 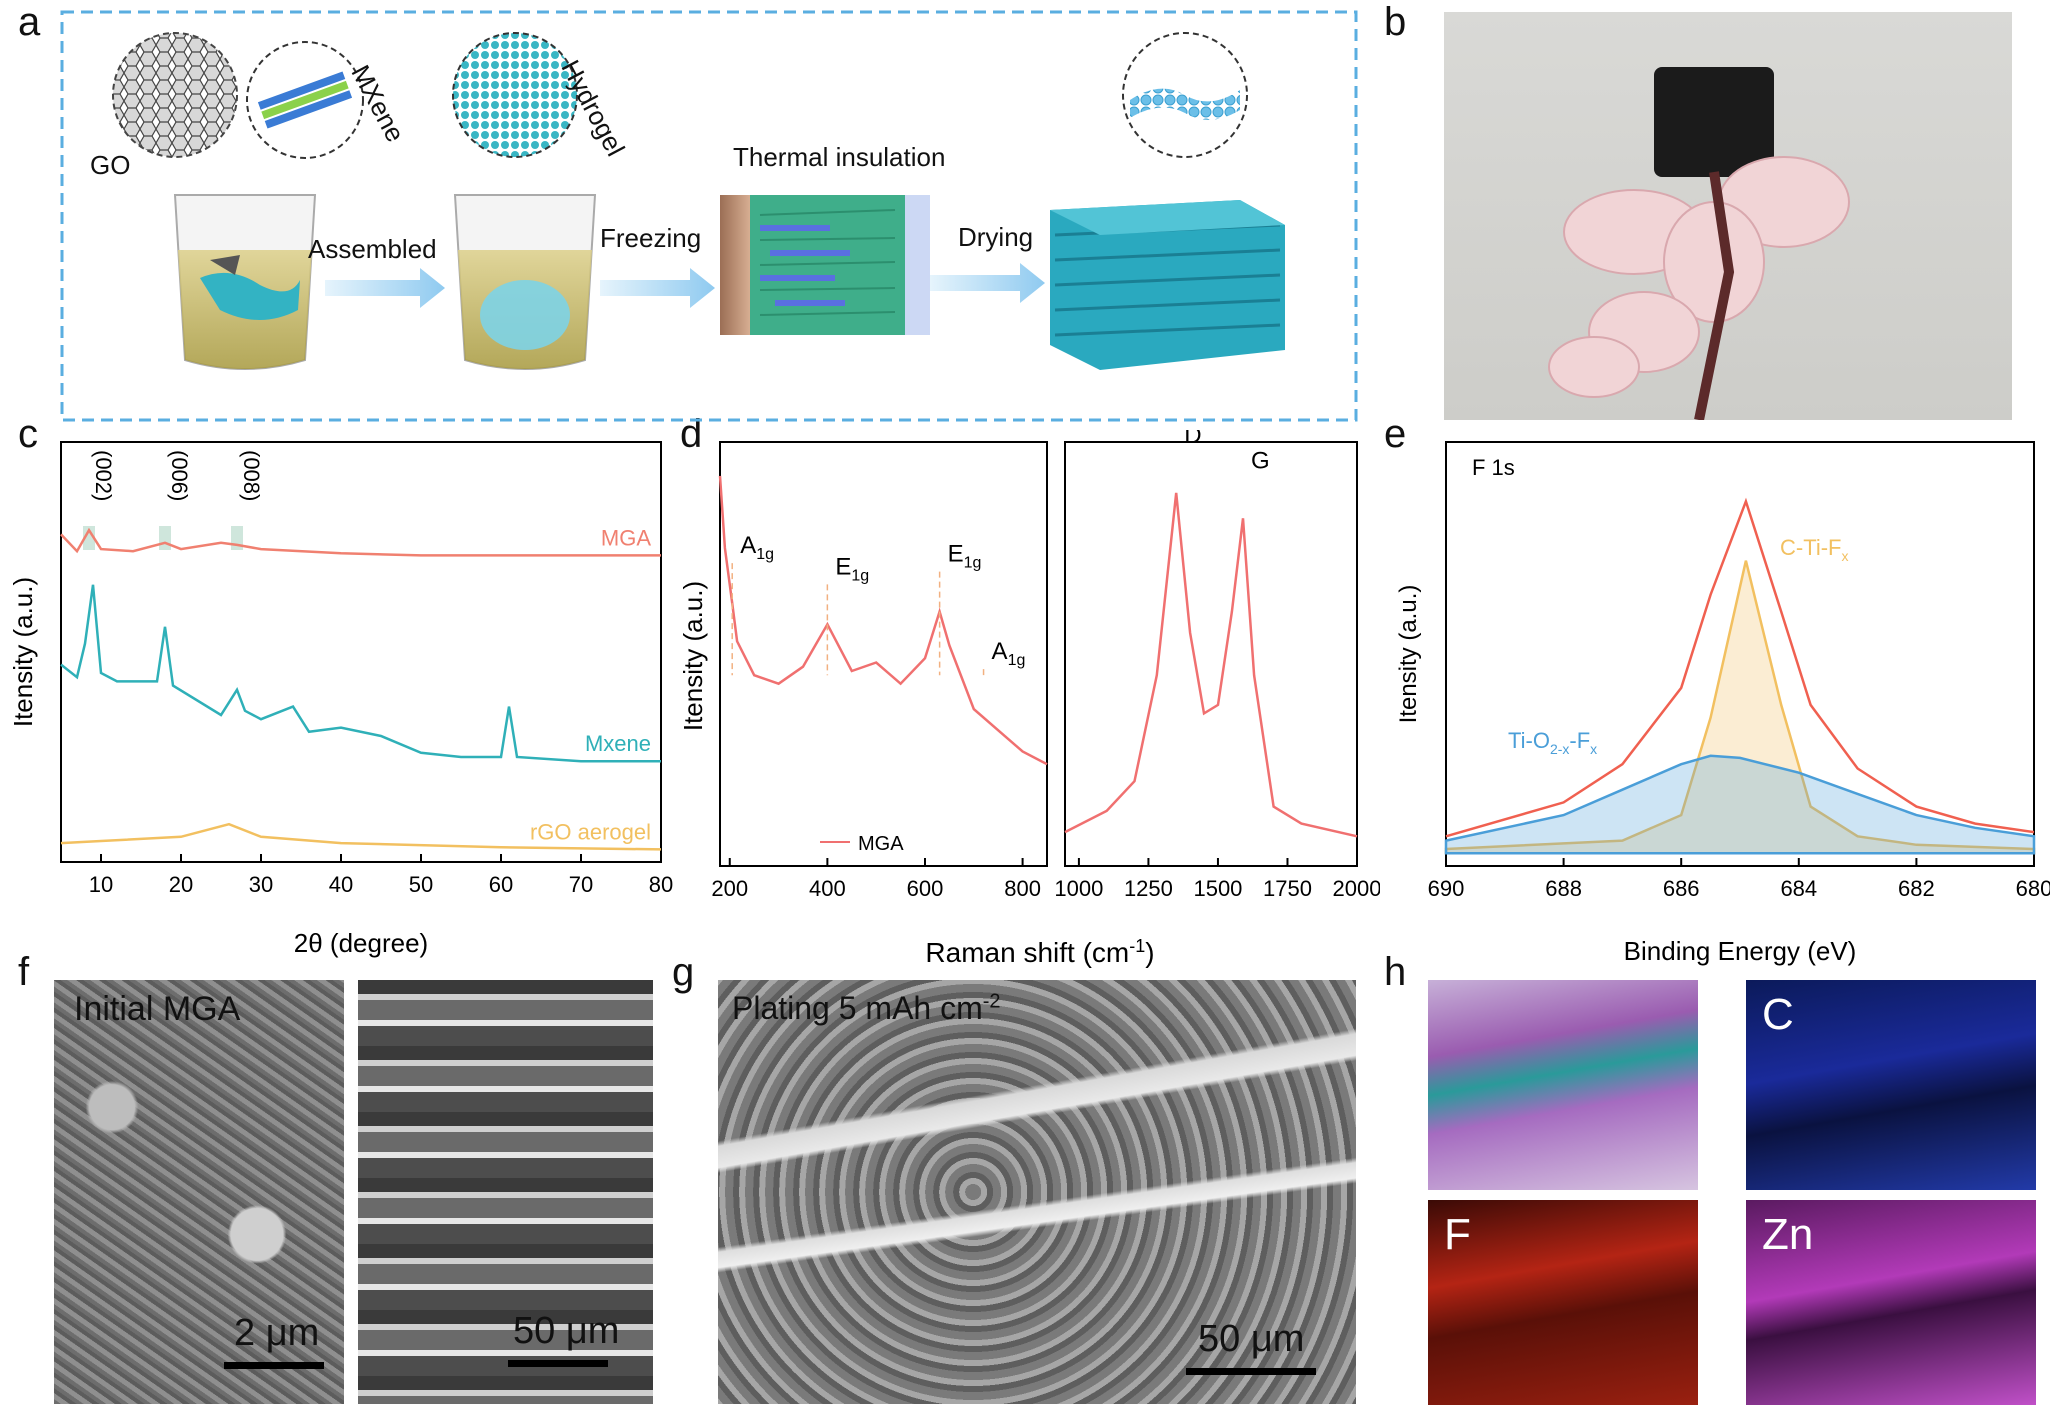 I want to click on c-x-tick-label: 20, so click(x=181, y=884).